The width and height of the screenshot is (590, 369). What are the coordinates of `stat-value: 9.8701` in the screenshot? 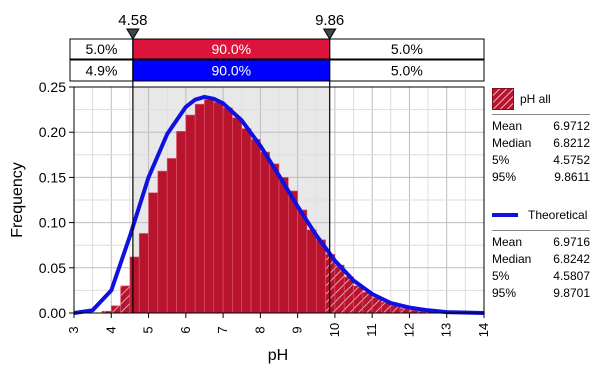 It's located at (571, 293).